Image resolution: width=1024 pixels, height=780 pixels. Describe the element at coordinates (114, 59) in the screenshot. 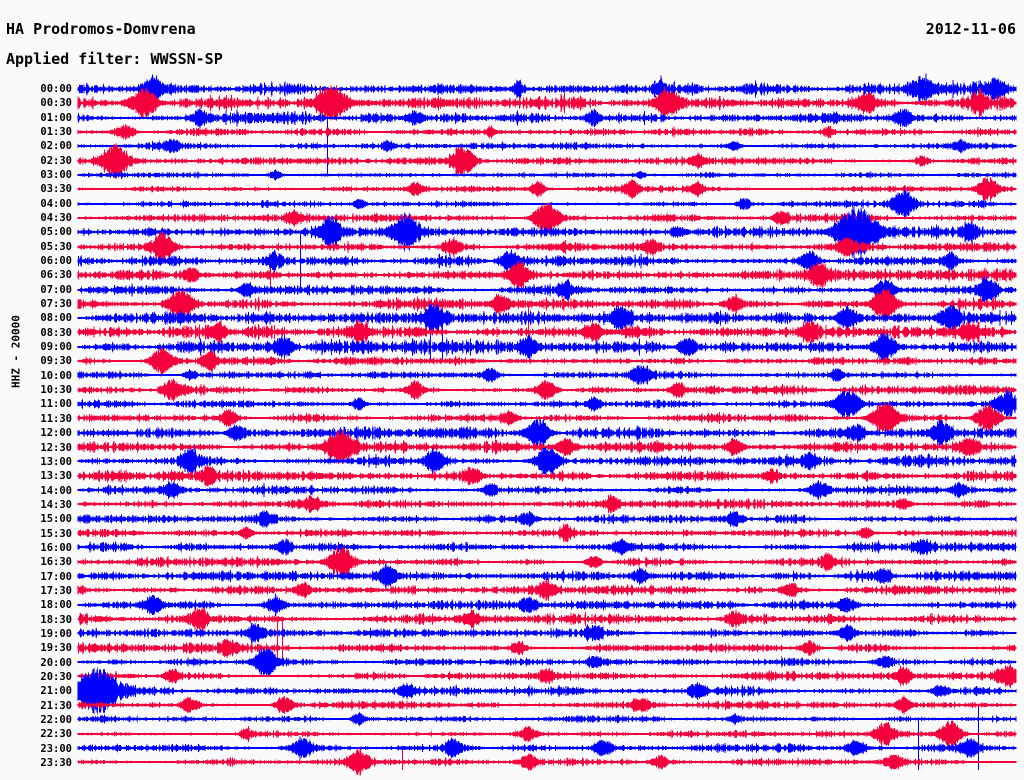

I see `applied-filter-label: Applied filter: WWSSN-SP` at that location.